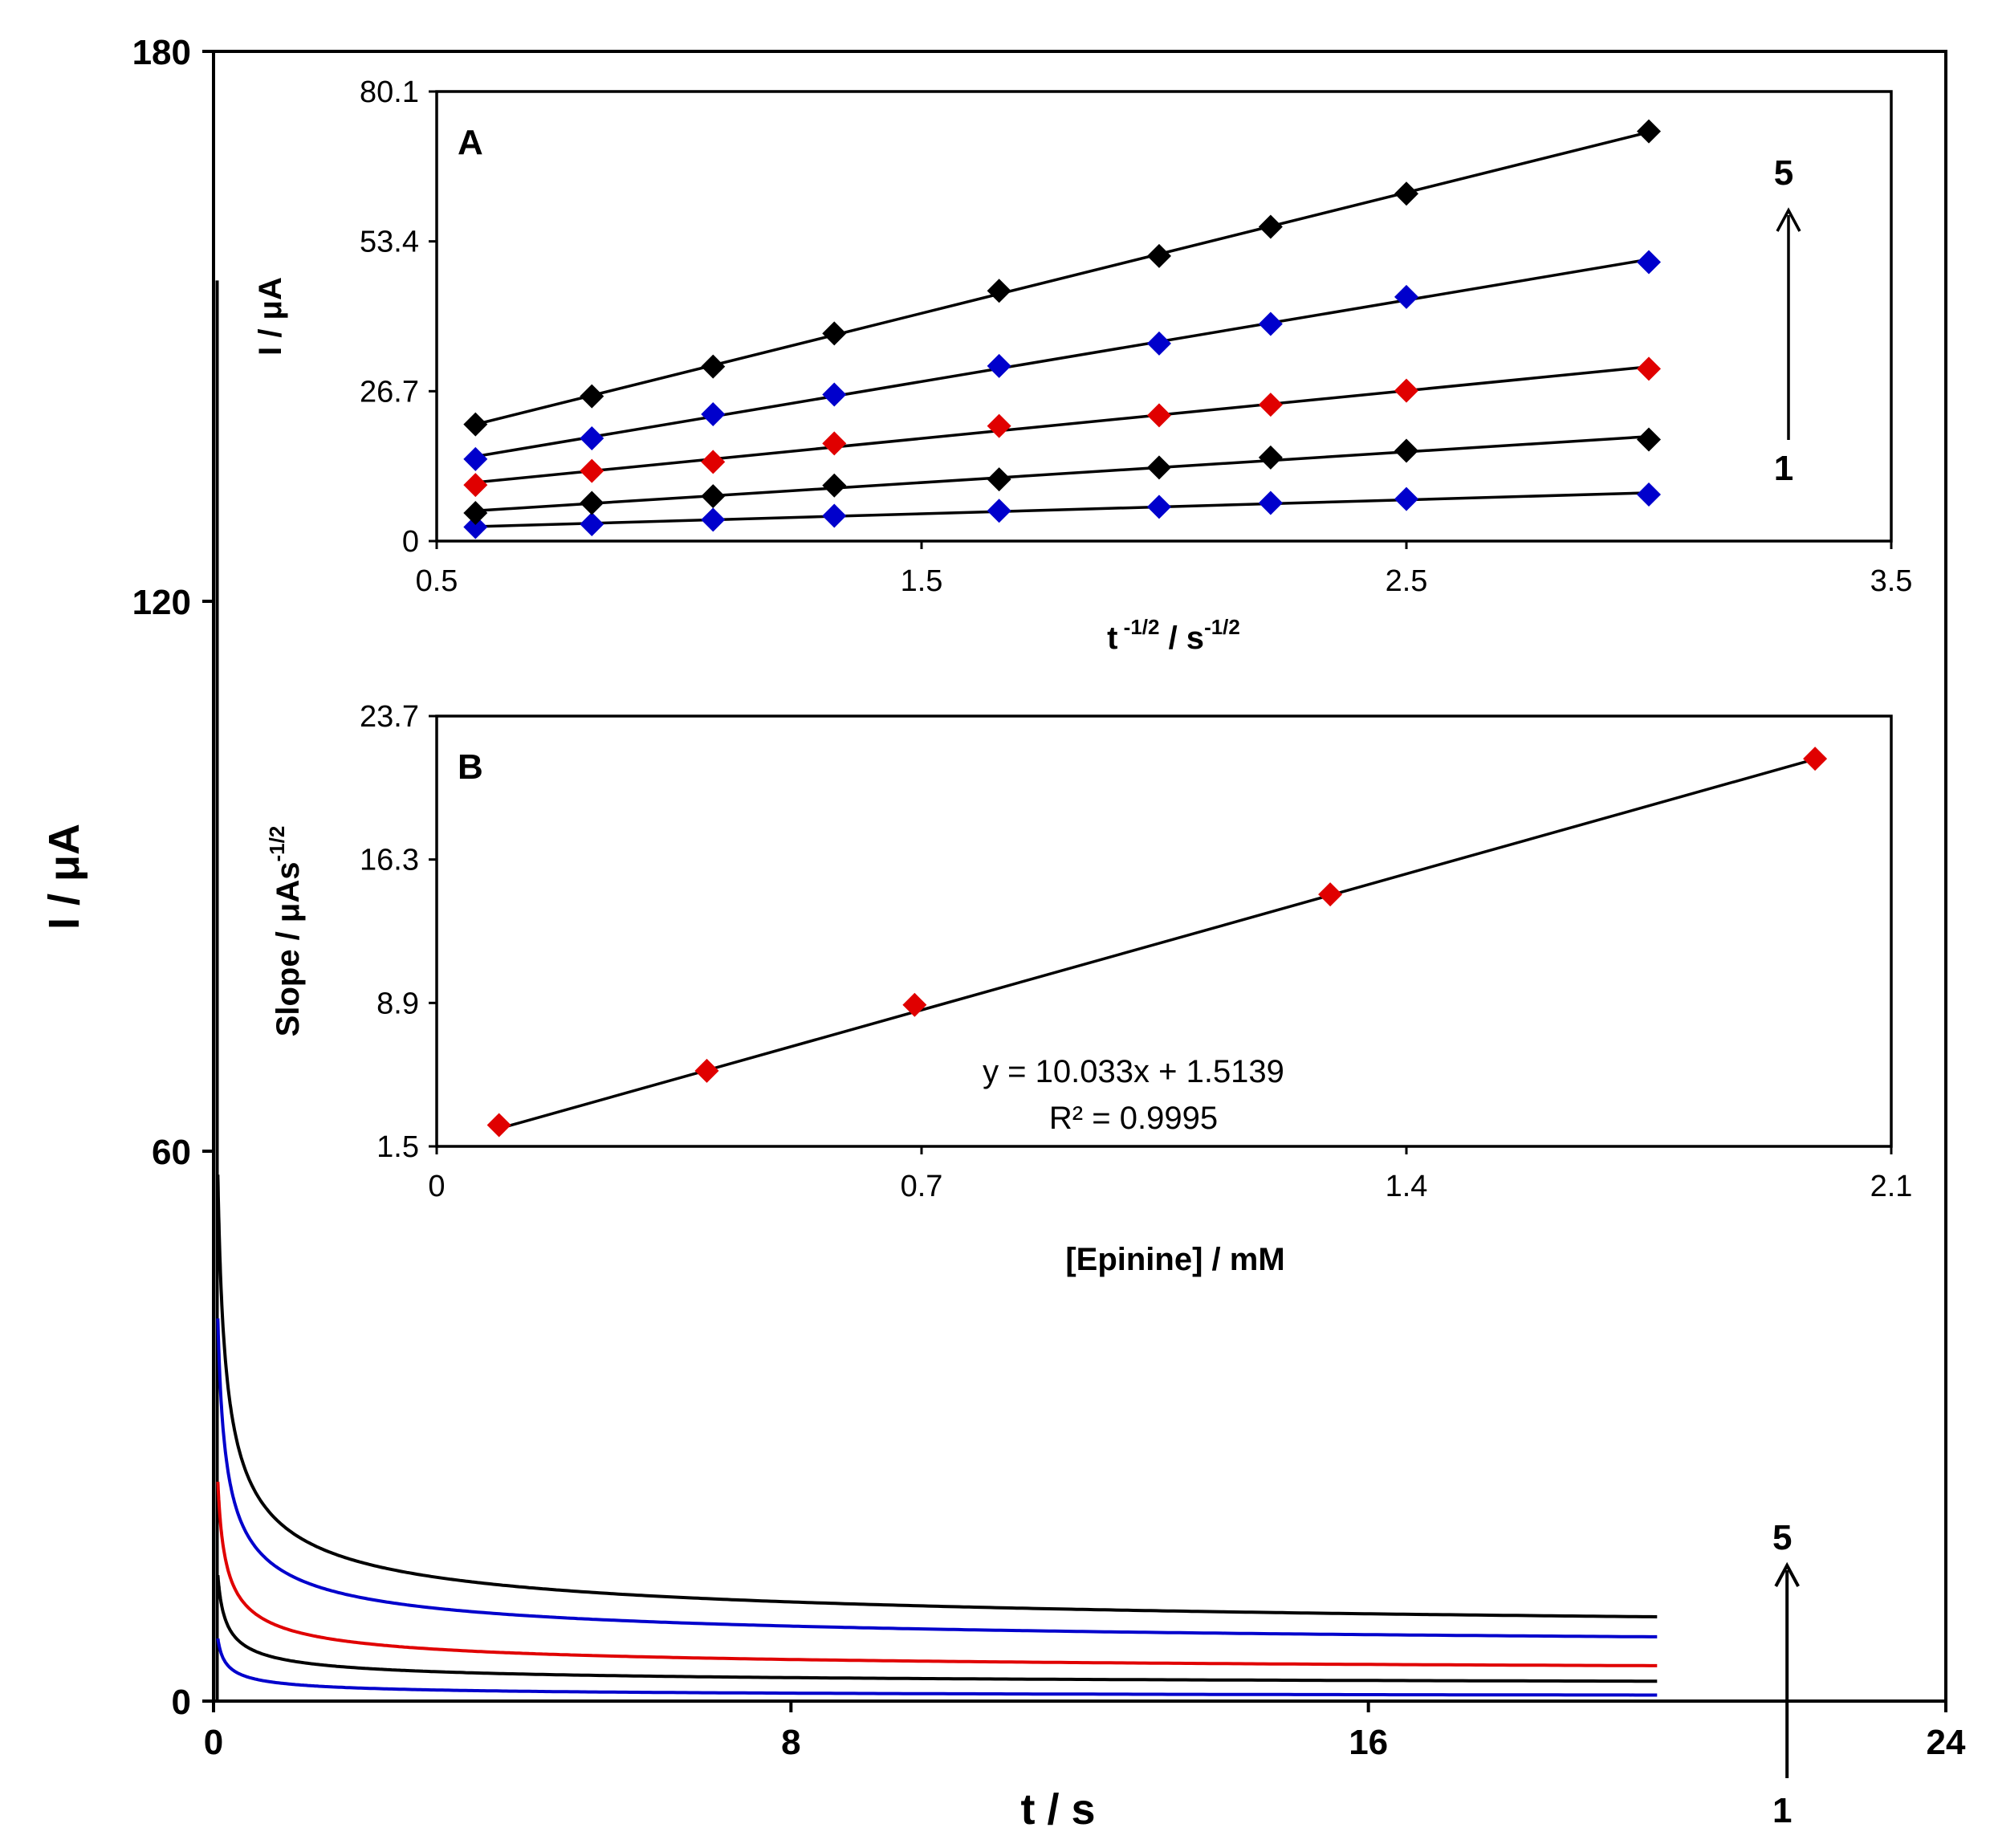 Image resolution: width=1994 pixels, height=1848 pixels. What do you see at coordinates (397, 1147) in the screenshot?
I see `inset-b-y-tick-label: 1.5` at bounding box center [397, 1147].